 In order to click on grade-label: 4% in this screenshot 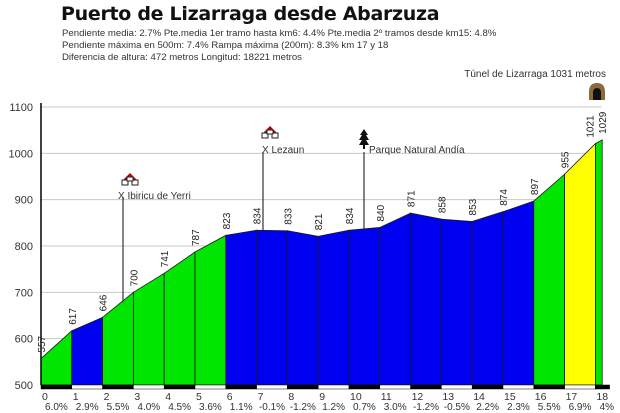, I will do `click(607, 407)`.